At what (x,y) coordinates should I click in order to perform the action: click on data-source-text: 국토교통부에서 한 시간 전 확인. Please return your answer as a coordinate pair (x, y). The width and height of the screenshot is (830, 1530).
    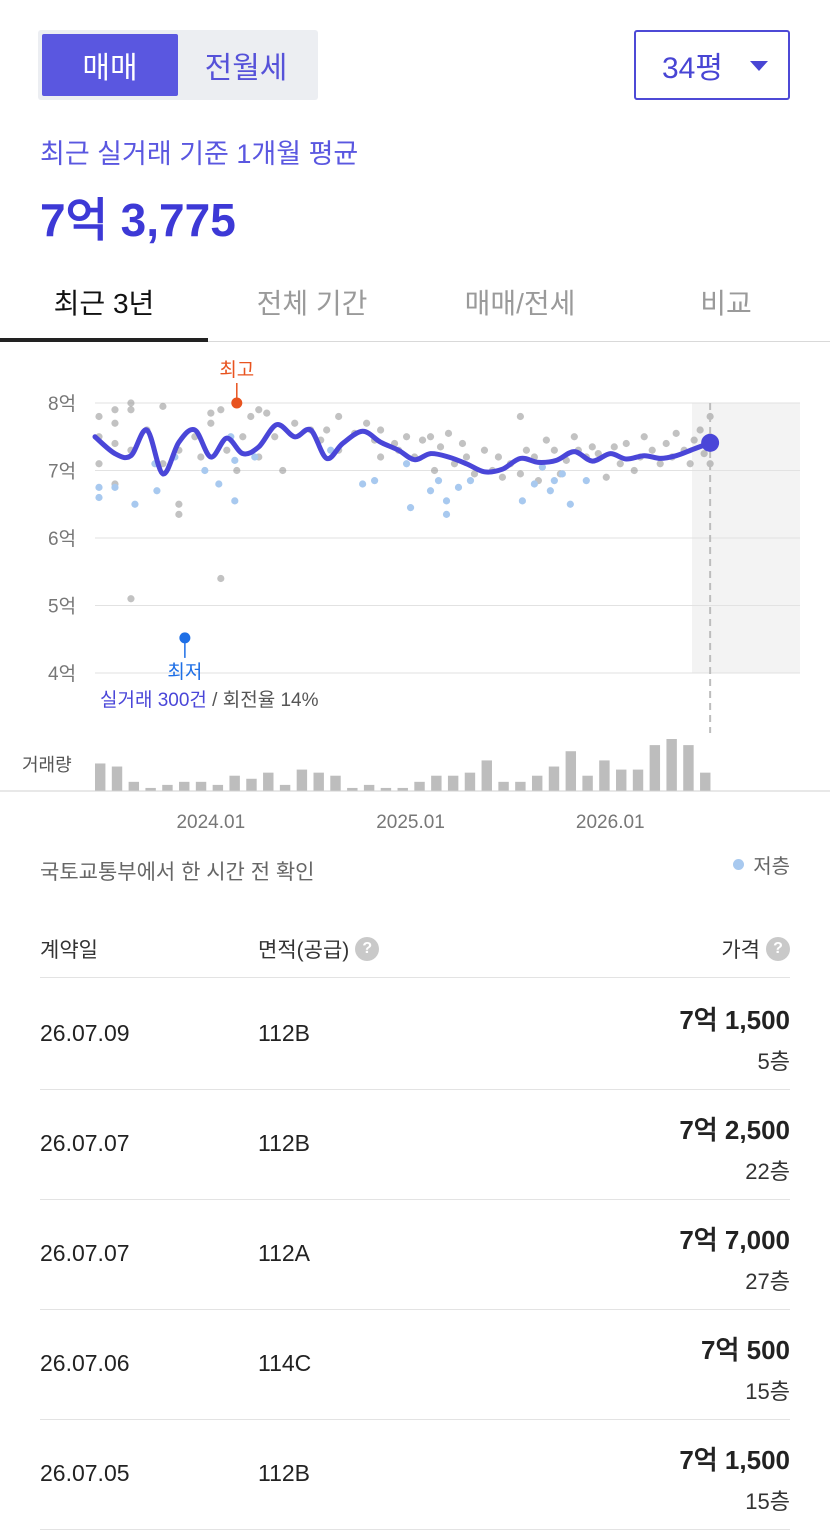
    Looking at the image, I should click on (177, 872).